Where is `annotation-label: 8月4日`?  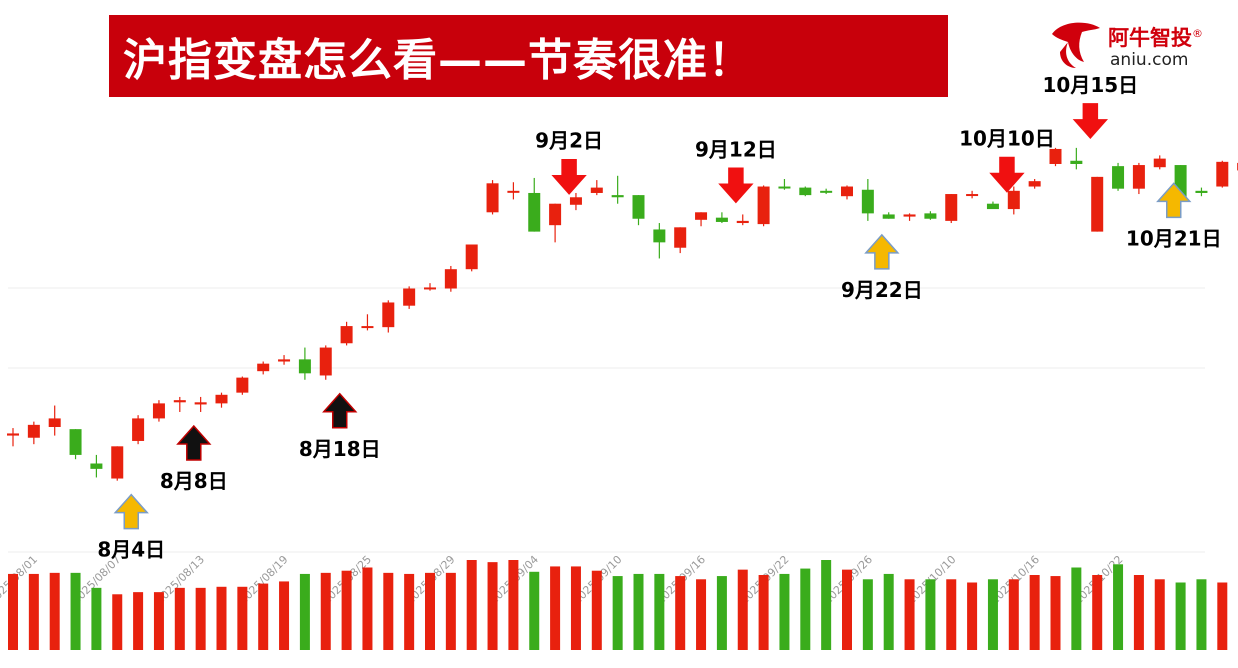
annotation-label: 8月4日 is located at coordinates (131, 550).